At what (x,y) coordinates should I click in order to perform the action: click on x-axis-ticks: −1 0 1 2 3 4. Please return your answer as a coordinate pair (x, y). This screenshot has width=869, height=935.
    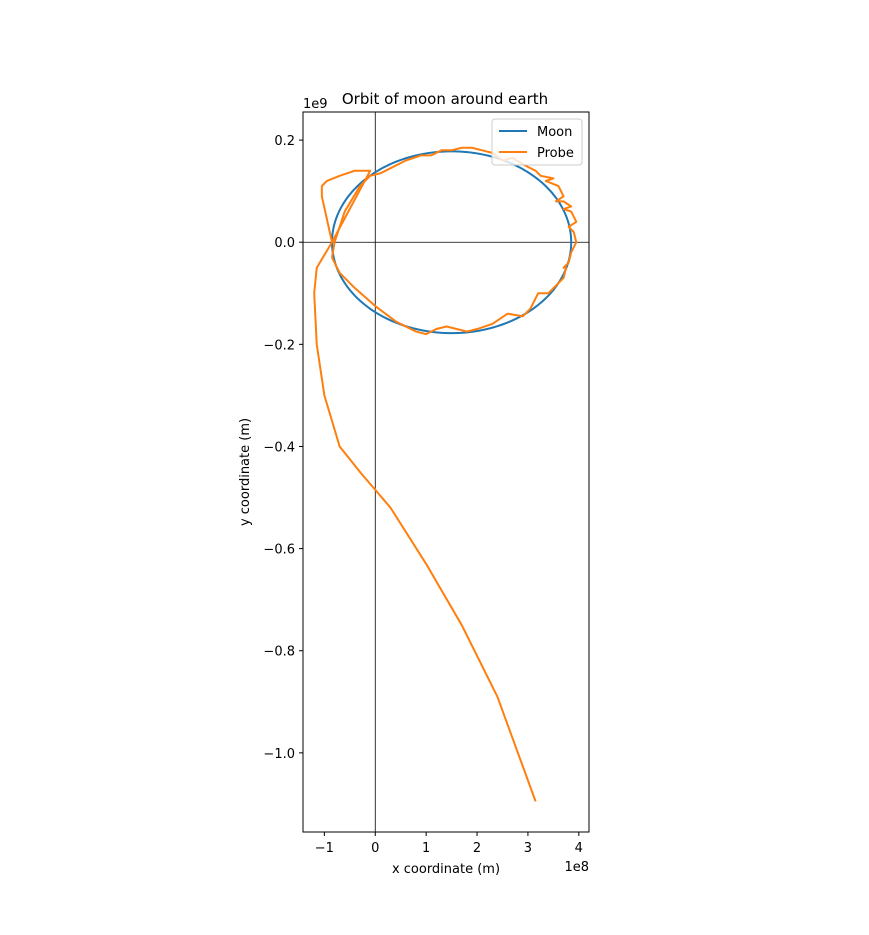
    Looking at the image, I should click on (449, 844).